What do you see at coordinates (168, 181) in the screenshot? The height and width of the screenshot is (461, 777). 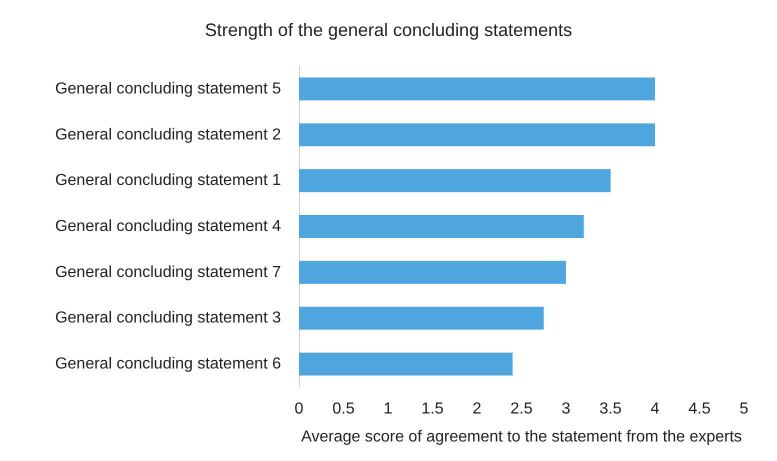 I see `y-tick-label: General concluding statement 1` at bounding box center [168, 181].